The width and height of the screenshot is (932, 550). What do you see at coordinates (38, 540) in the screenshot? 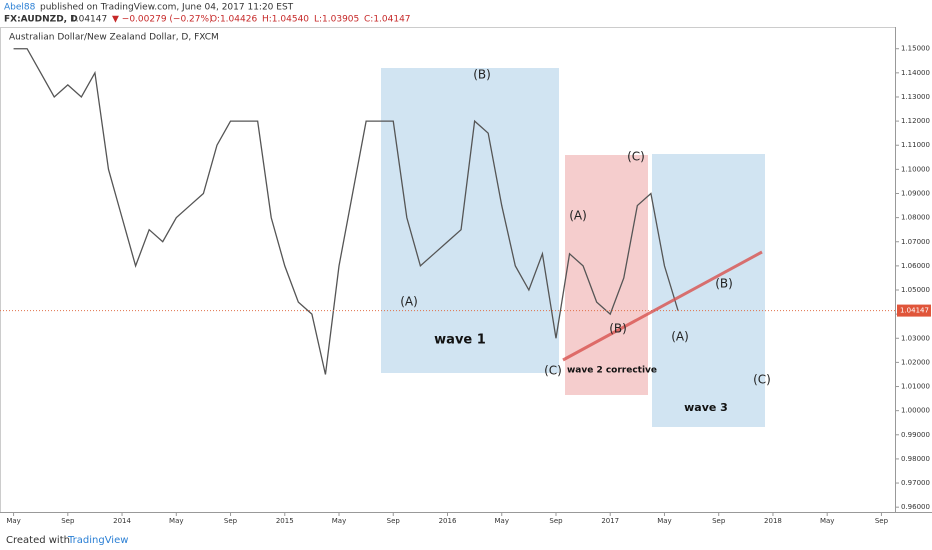
I see `footer-text: Created with` at bounding box center [38, 540].